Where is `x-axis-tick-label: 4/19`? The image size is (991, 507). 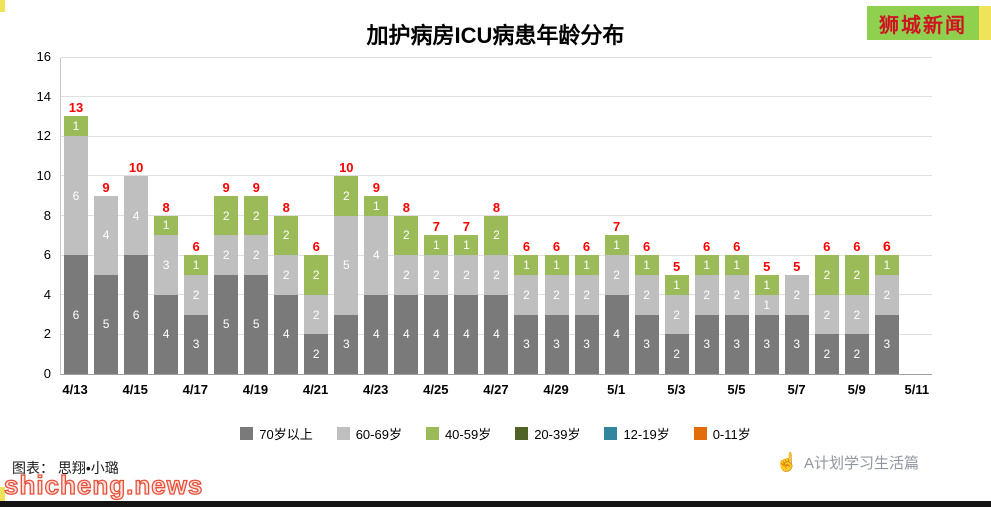
x-axis-tick-label: 4/19 is located at coordinates (255, 389).